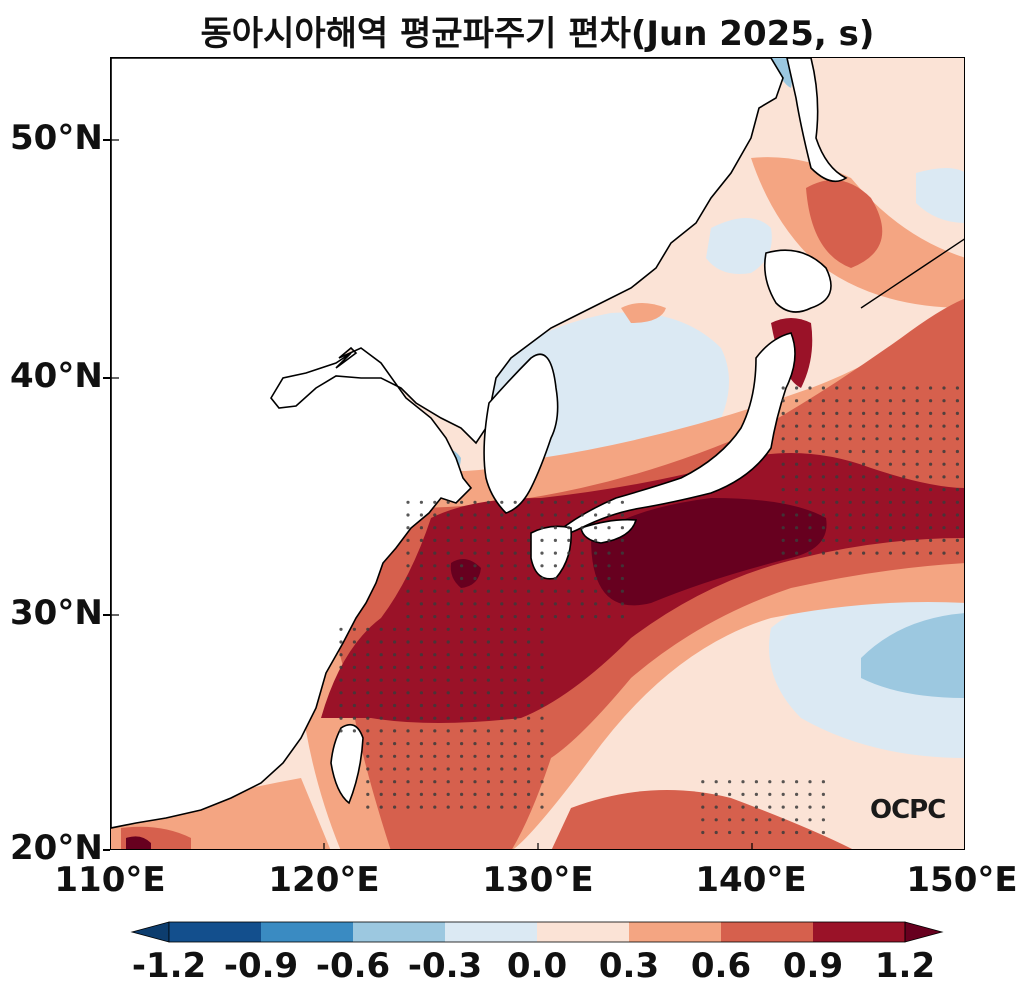  I want to click on colorbar-tick-label: 0.9, so click(813, 966).